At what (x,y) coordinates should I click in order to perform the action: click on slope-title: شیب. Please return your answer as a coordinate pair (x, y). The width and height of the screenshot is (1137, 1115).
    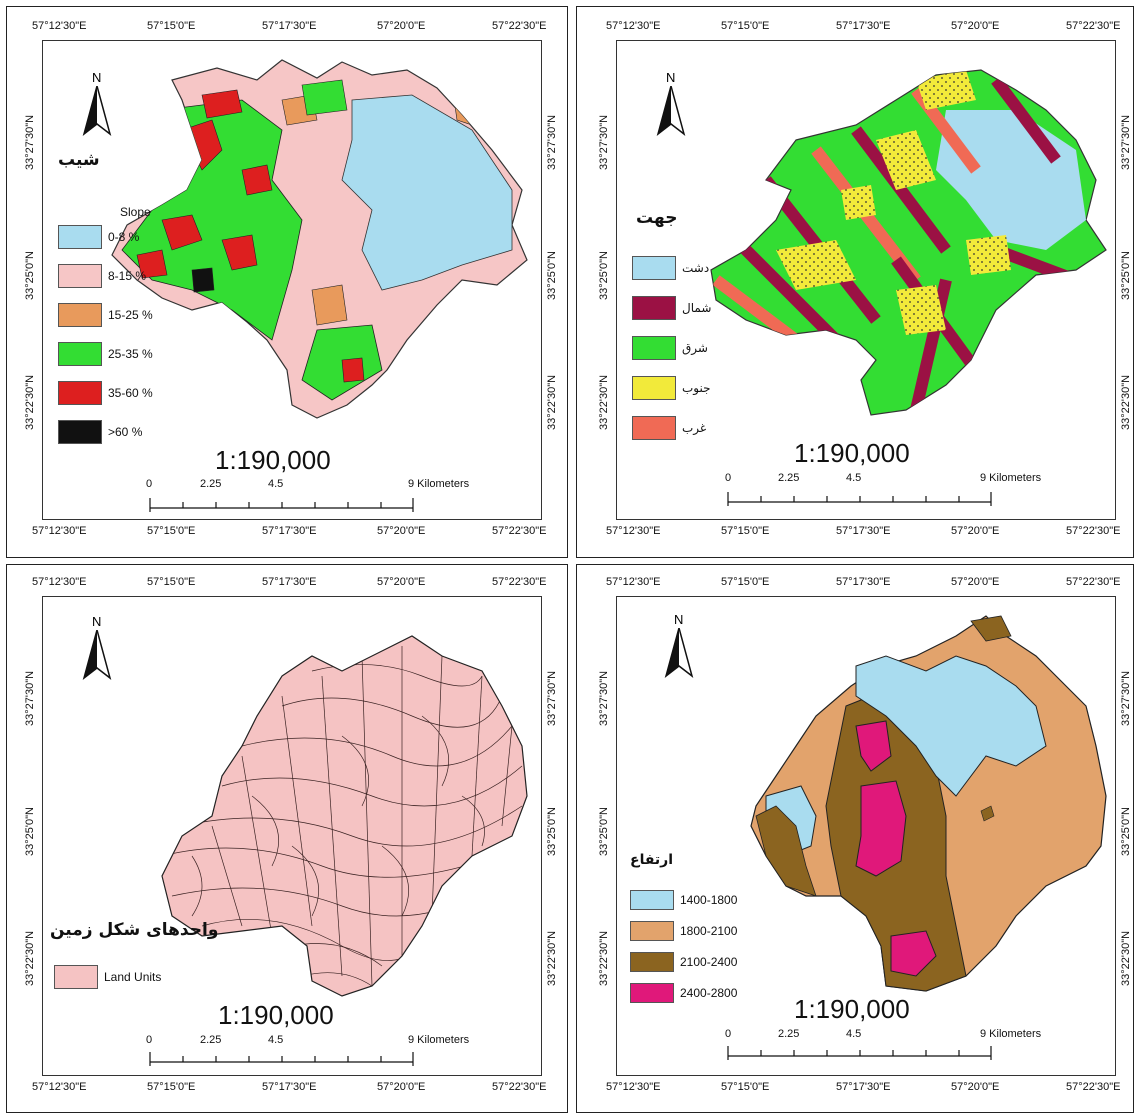
    Looking at the image, I should click on (79, 160).